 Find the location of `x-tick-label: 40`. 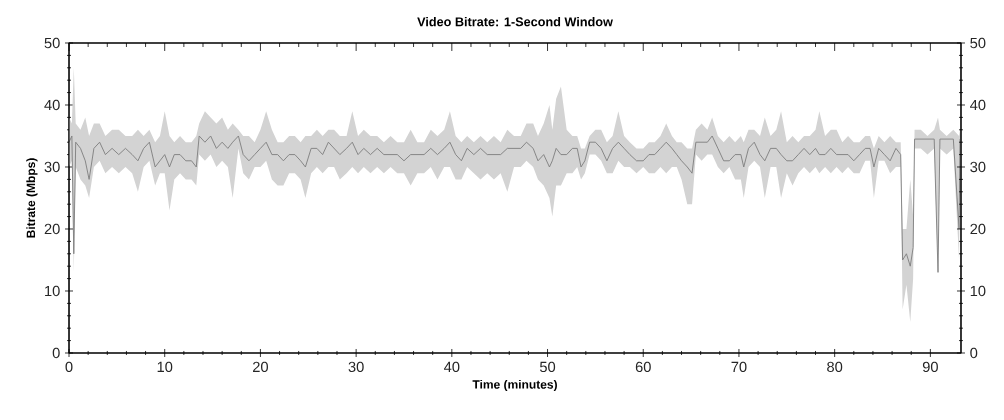

x-tick-label: 40 is located at coordinates (452, 367).